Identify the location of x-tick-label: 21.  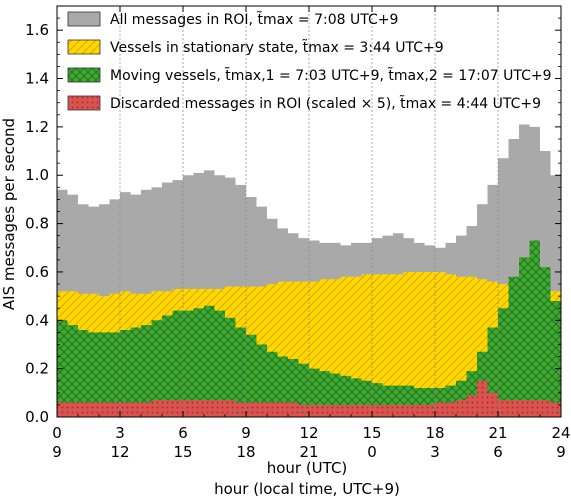
(497, 433).